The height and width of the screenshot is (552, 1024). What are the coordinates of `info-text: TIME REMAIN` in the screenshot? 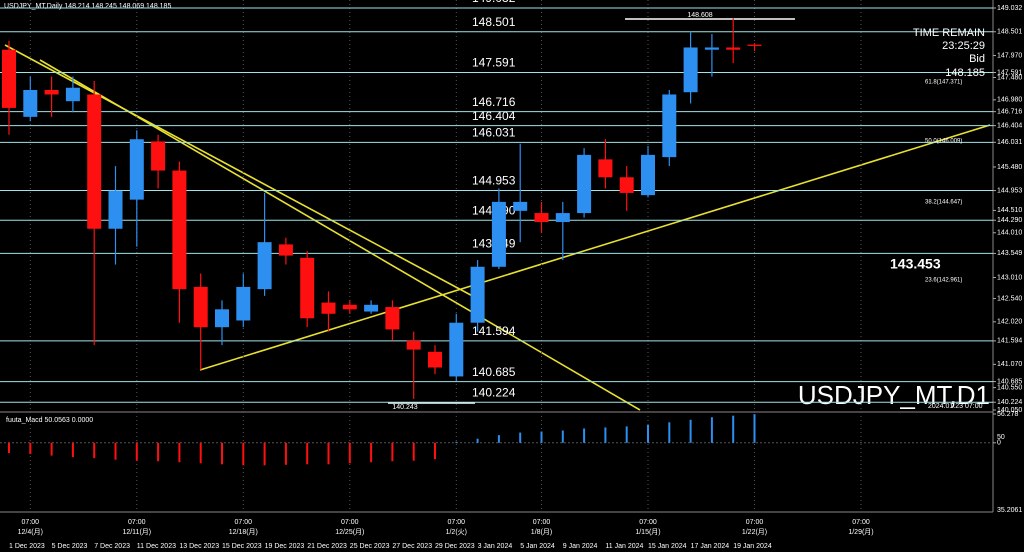 It's located at (949, 33).